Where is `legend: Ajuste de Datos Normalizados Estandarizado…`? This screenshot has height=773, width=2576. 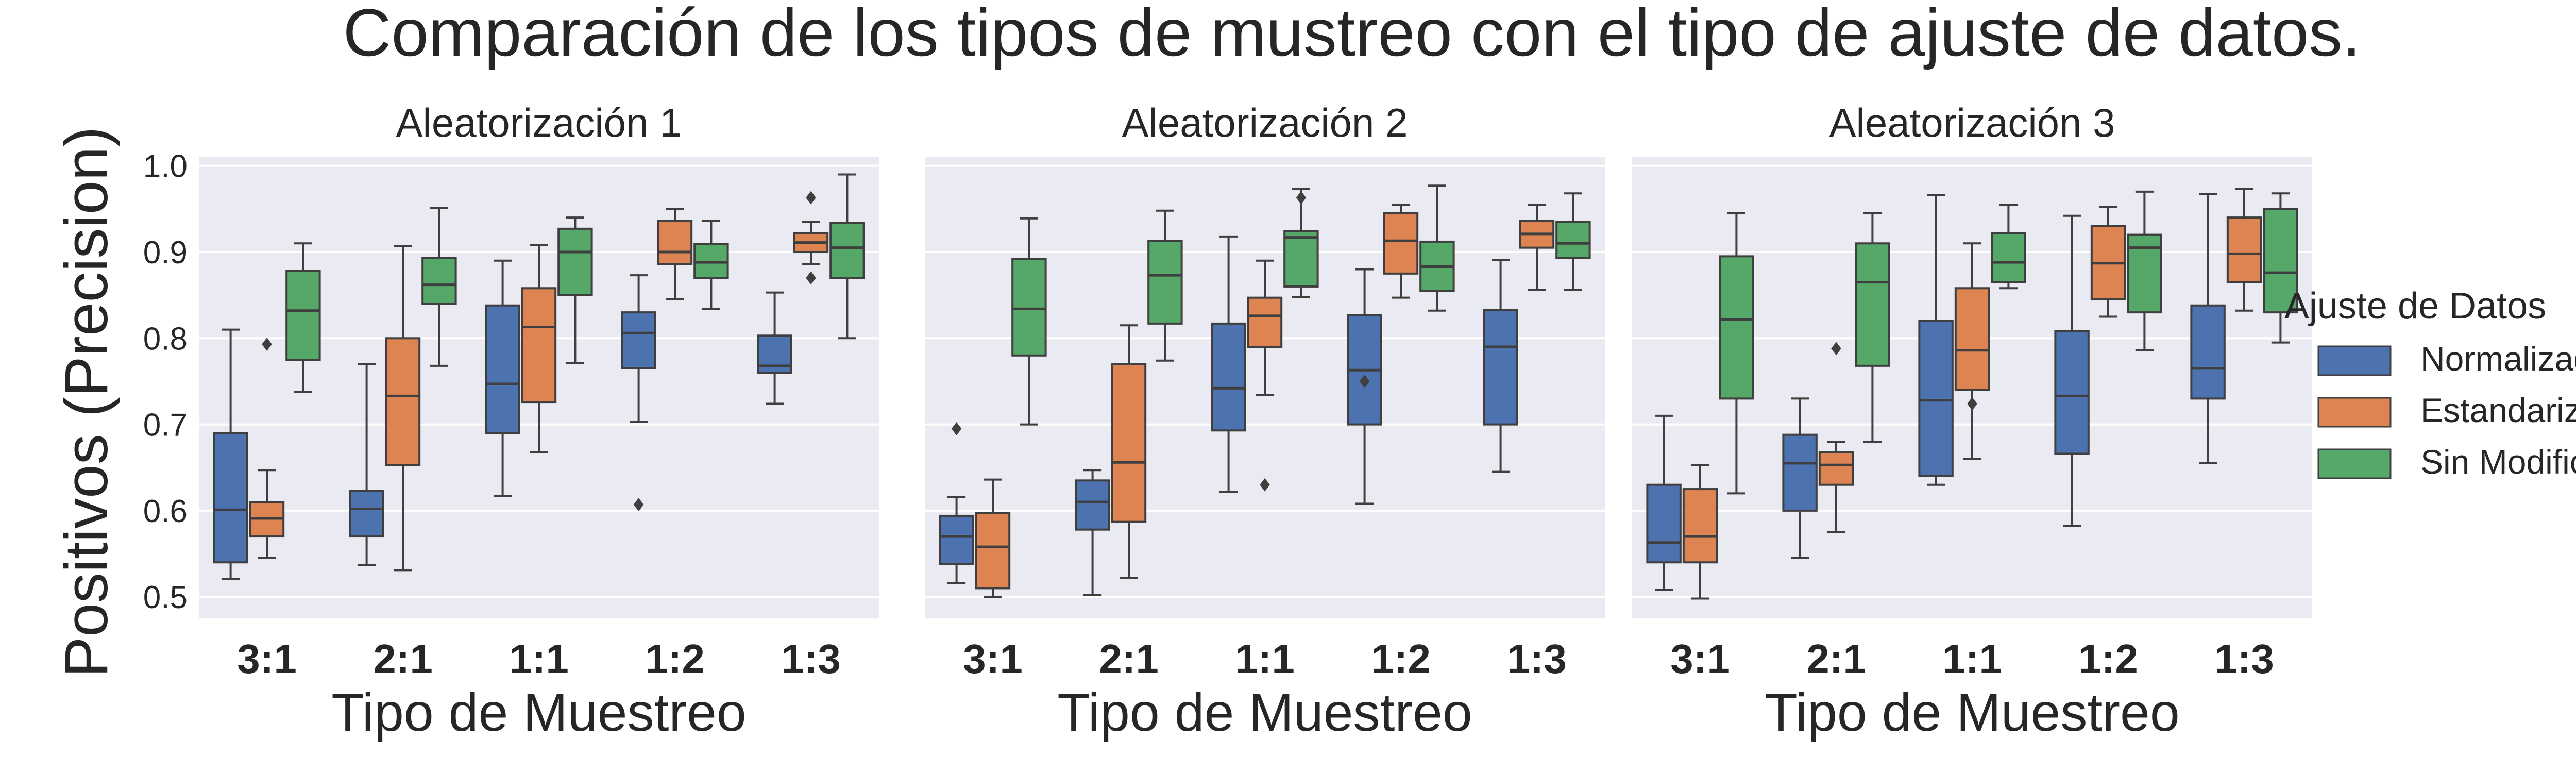
legend: Ajuste de Datos Normalizados Estandarizado… is located at coordinates (2430, 383).